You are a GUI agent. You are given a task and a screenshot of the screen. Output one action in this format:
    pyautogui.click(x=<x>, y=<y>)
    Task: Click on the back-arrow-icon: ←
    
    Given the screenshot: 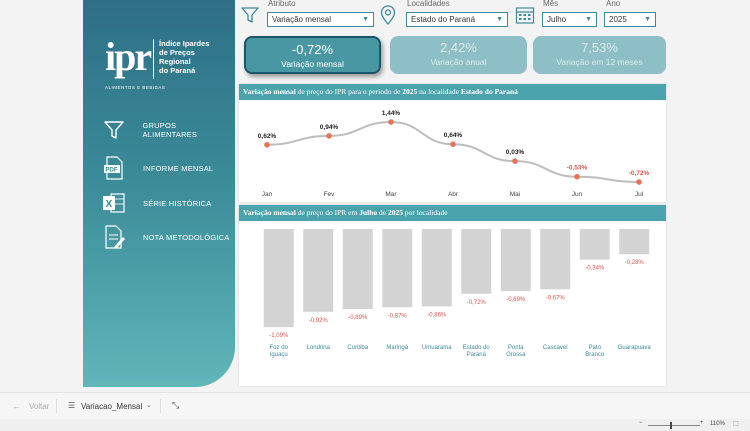 What is the action you would take?
    pyautogui.click(x=16, y=406)
    